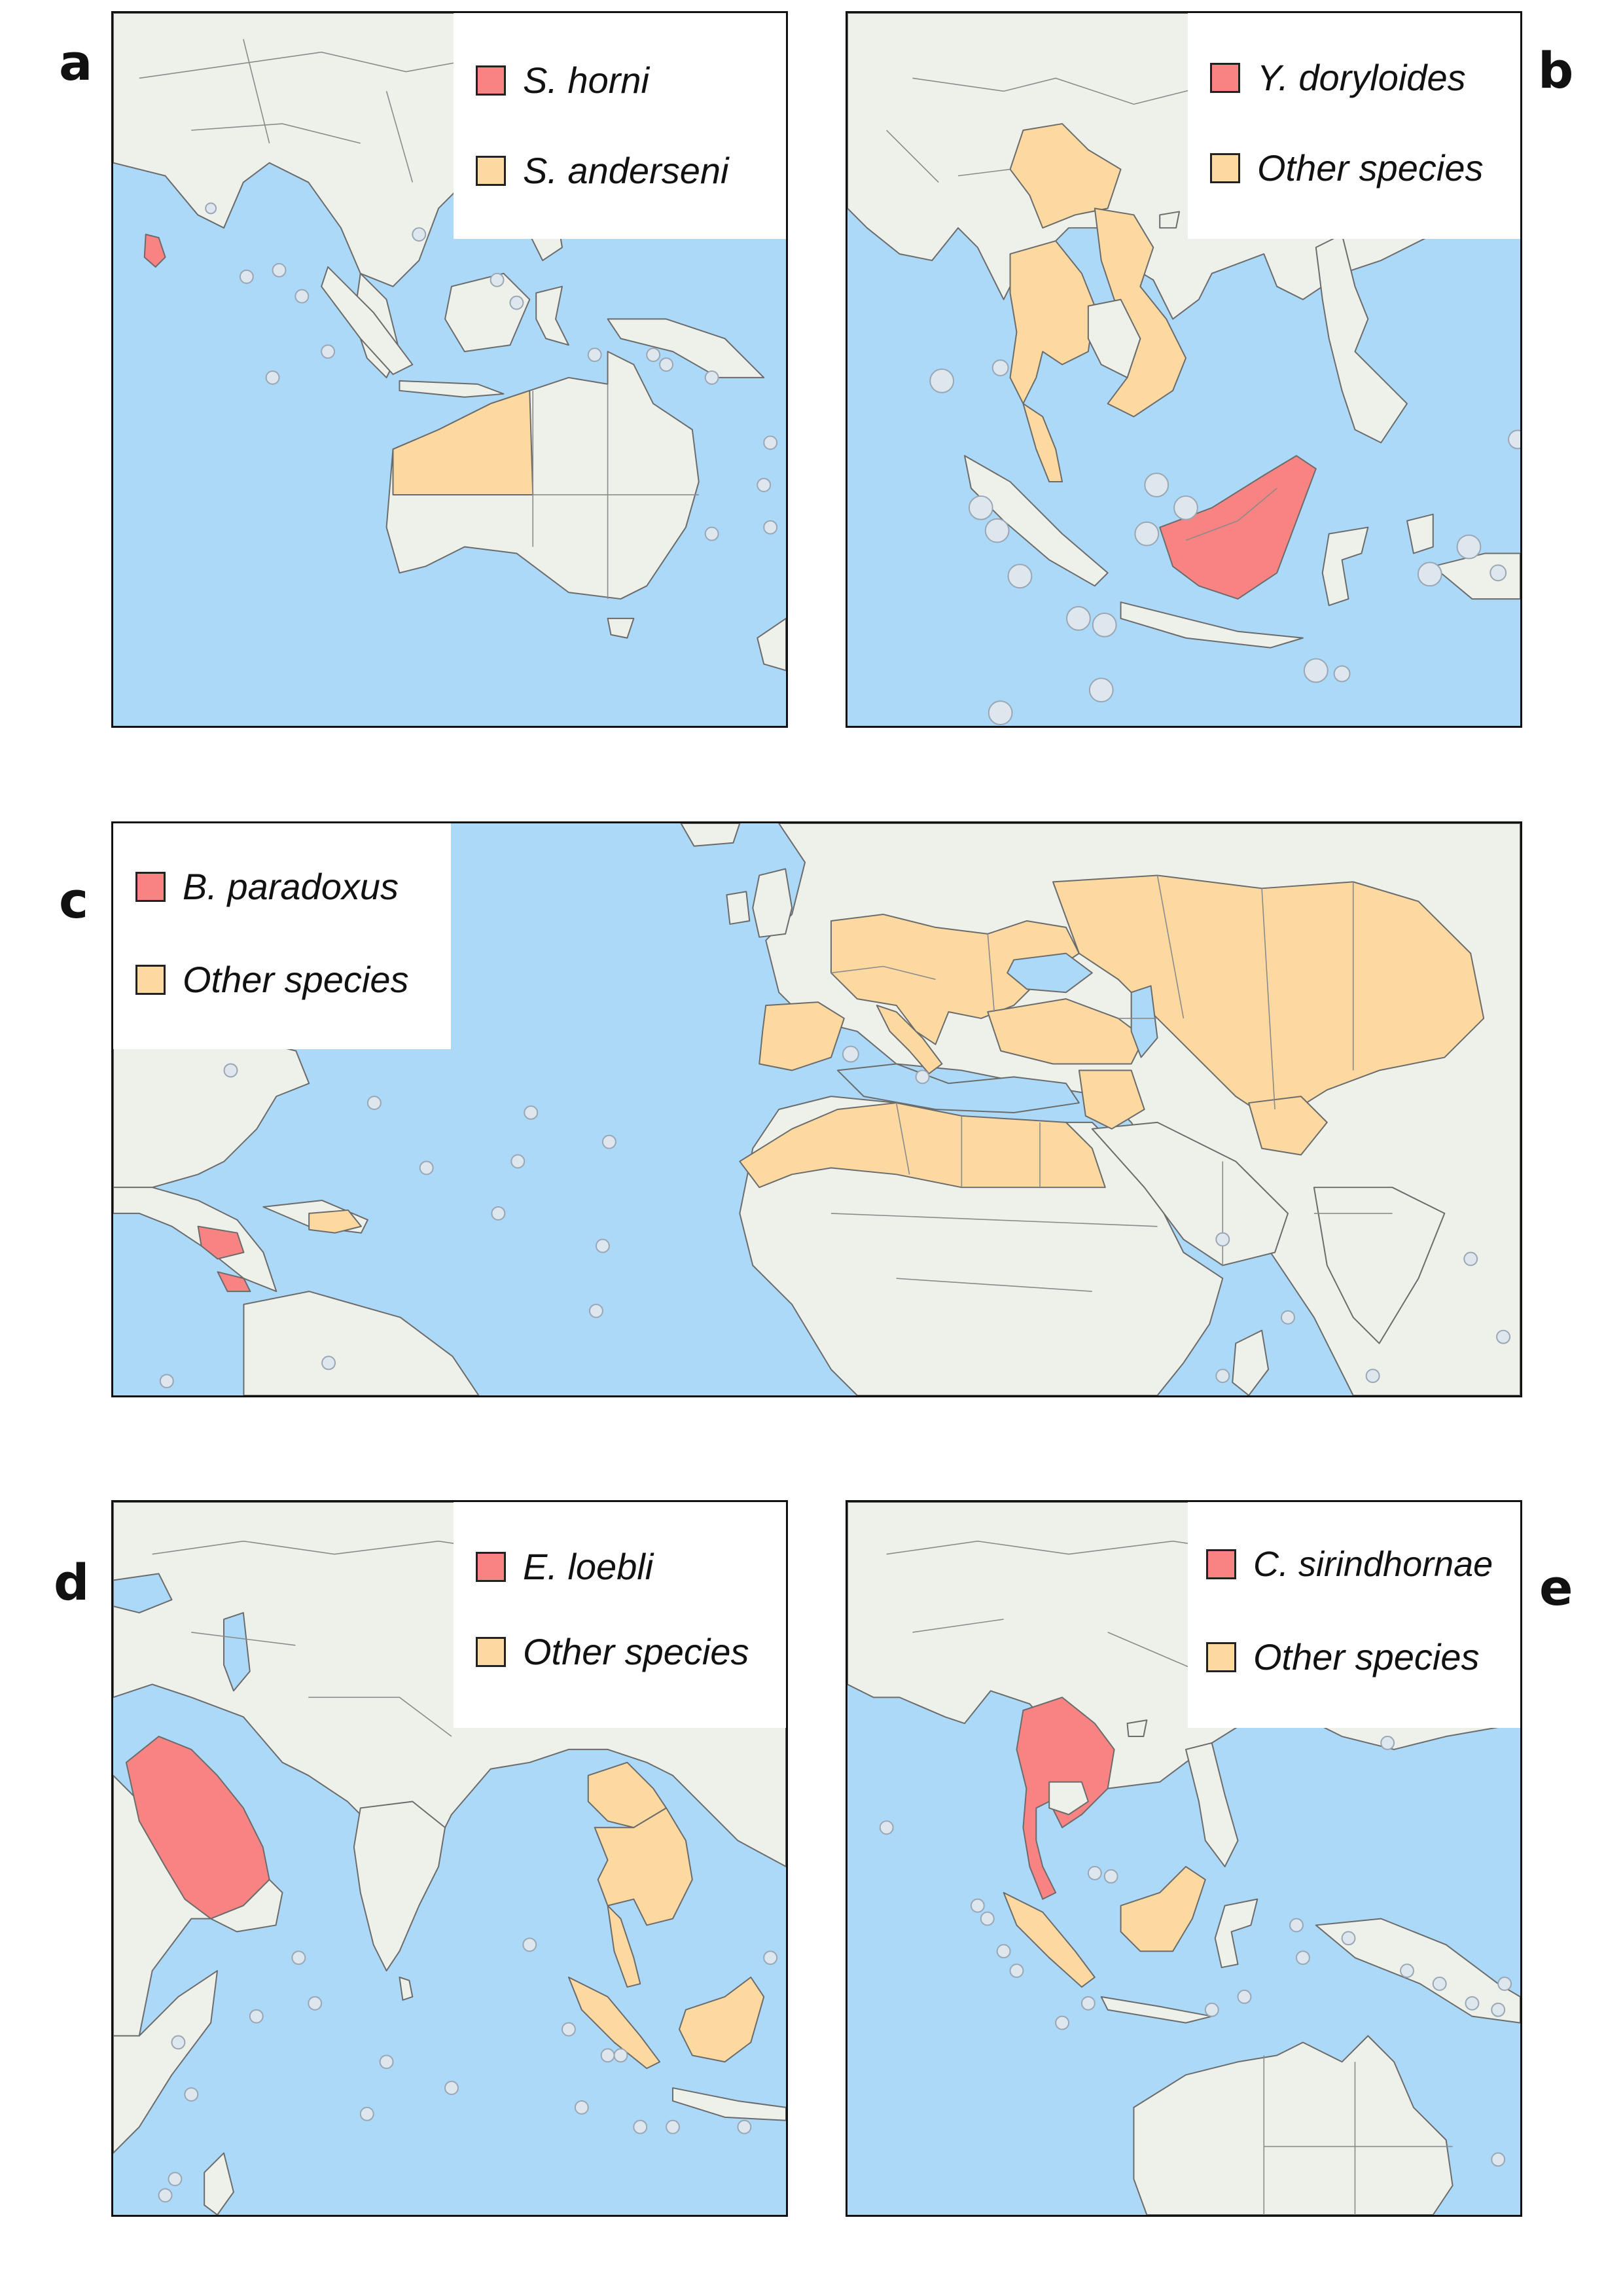 This screenshot has width=1623, height=2296. Describe the element at coordinates (211, 1113) in the screenshot. I see `north-america` at that location.